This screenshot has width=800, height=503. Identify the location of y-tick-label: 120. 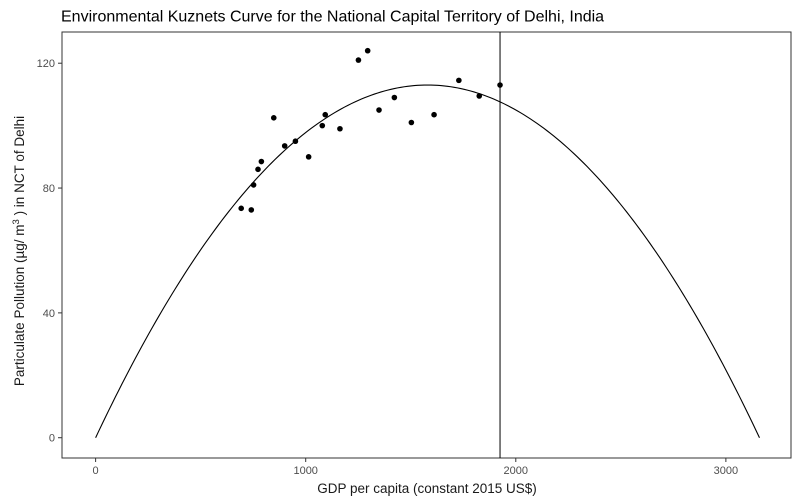
(46, 64).